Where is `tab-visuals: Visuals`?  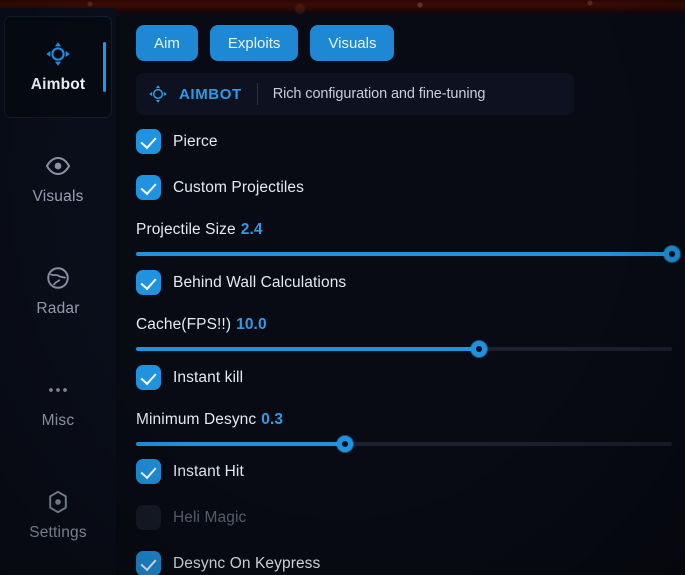
tab-visuals: Visuals is located at coordinates (352, 43).